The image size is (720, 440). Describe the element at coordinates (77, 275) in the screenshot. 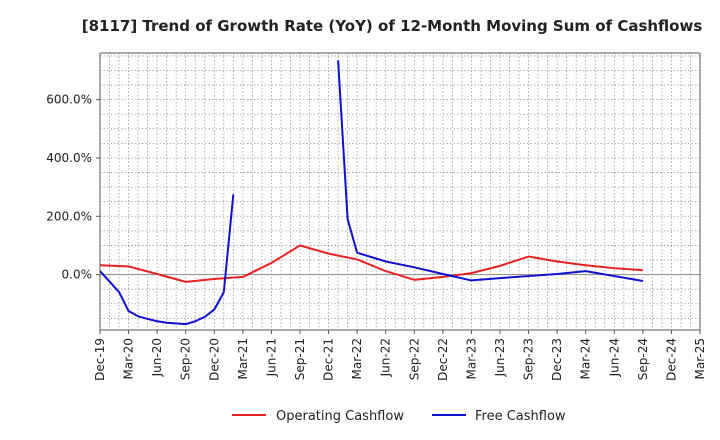

I see `y-tick-label: 0.0%` at that location.